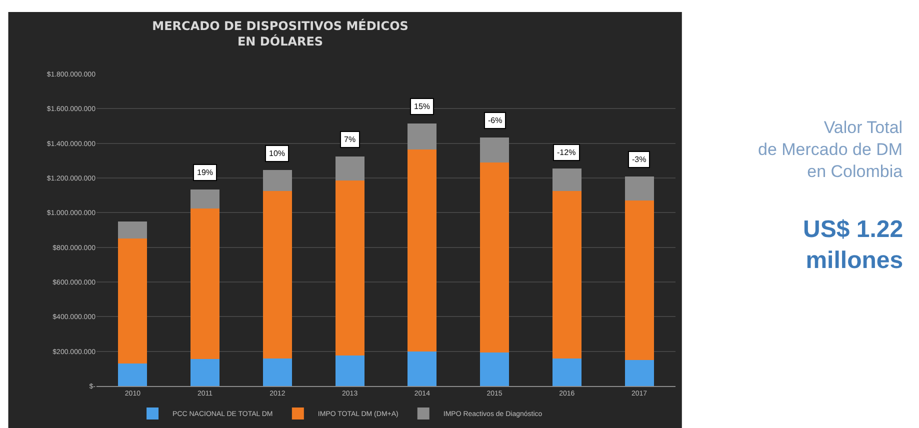 This screenshot has width=919, height=428. Describe the element at coordinates (205, 172) in the screenshot. I see `annotation: 19%` at that location.